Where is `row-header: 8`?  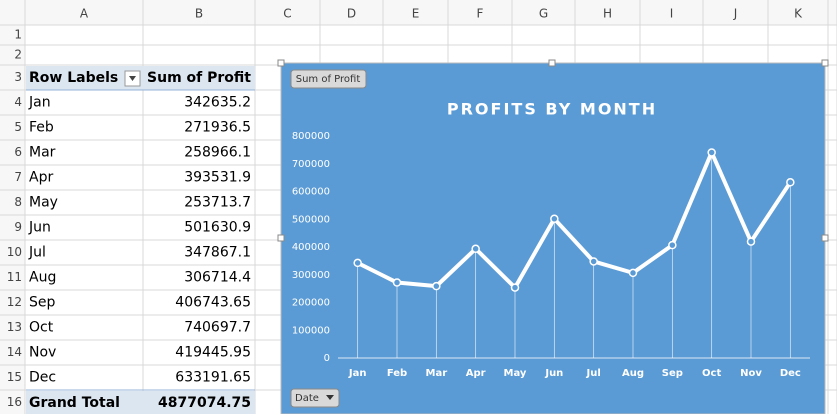 row-header: 8 is located at coordinates (18, 202).